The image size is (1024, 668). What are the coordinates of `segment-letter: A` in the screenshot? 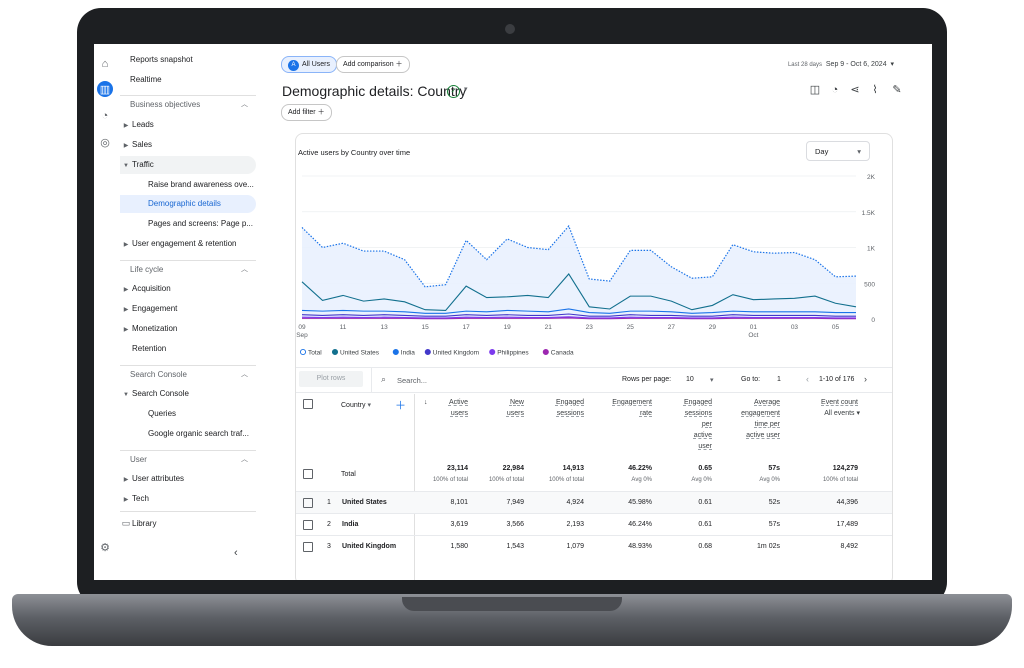 It's located at (293, 65).